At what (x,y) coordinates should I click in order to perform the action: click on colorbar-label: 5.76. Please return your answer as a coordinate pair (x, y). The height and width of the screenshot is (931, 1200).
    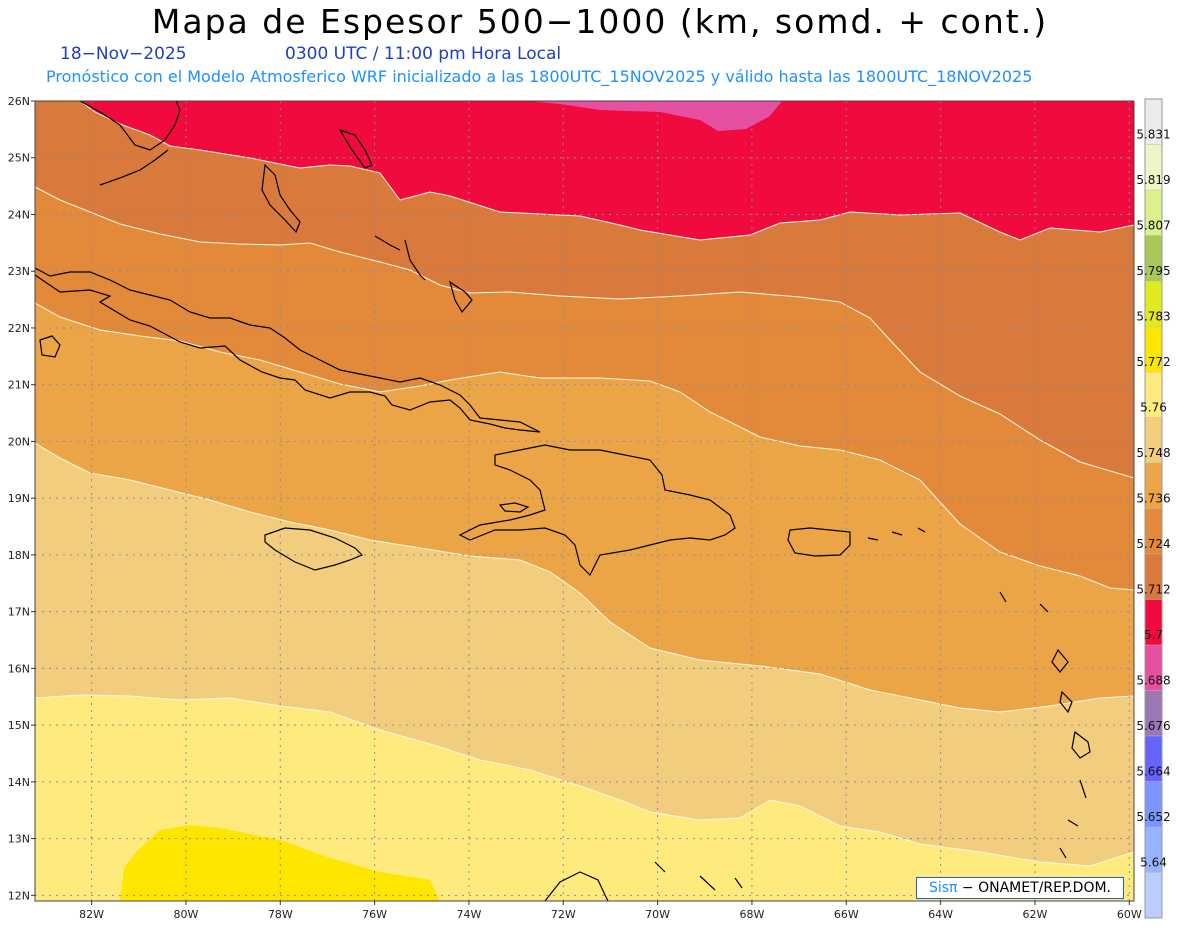
    Looking at the image, I should click on (1153, 408).